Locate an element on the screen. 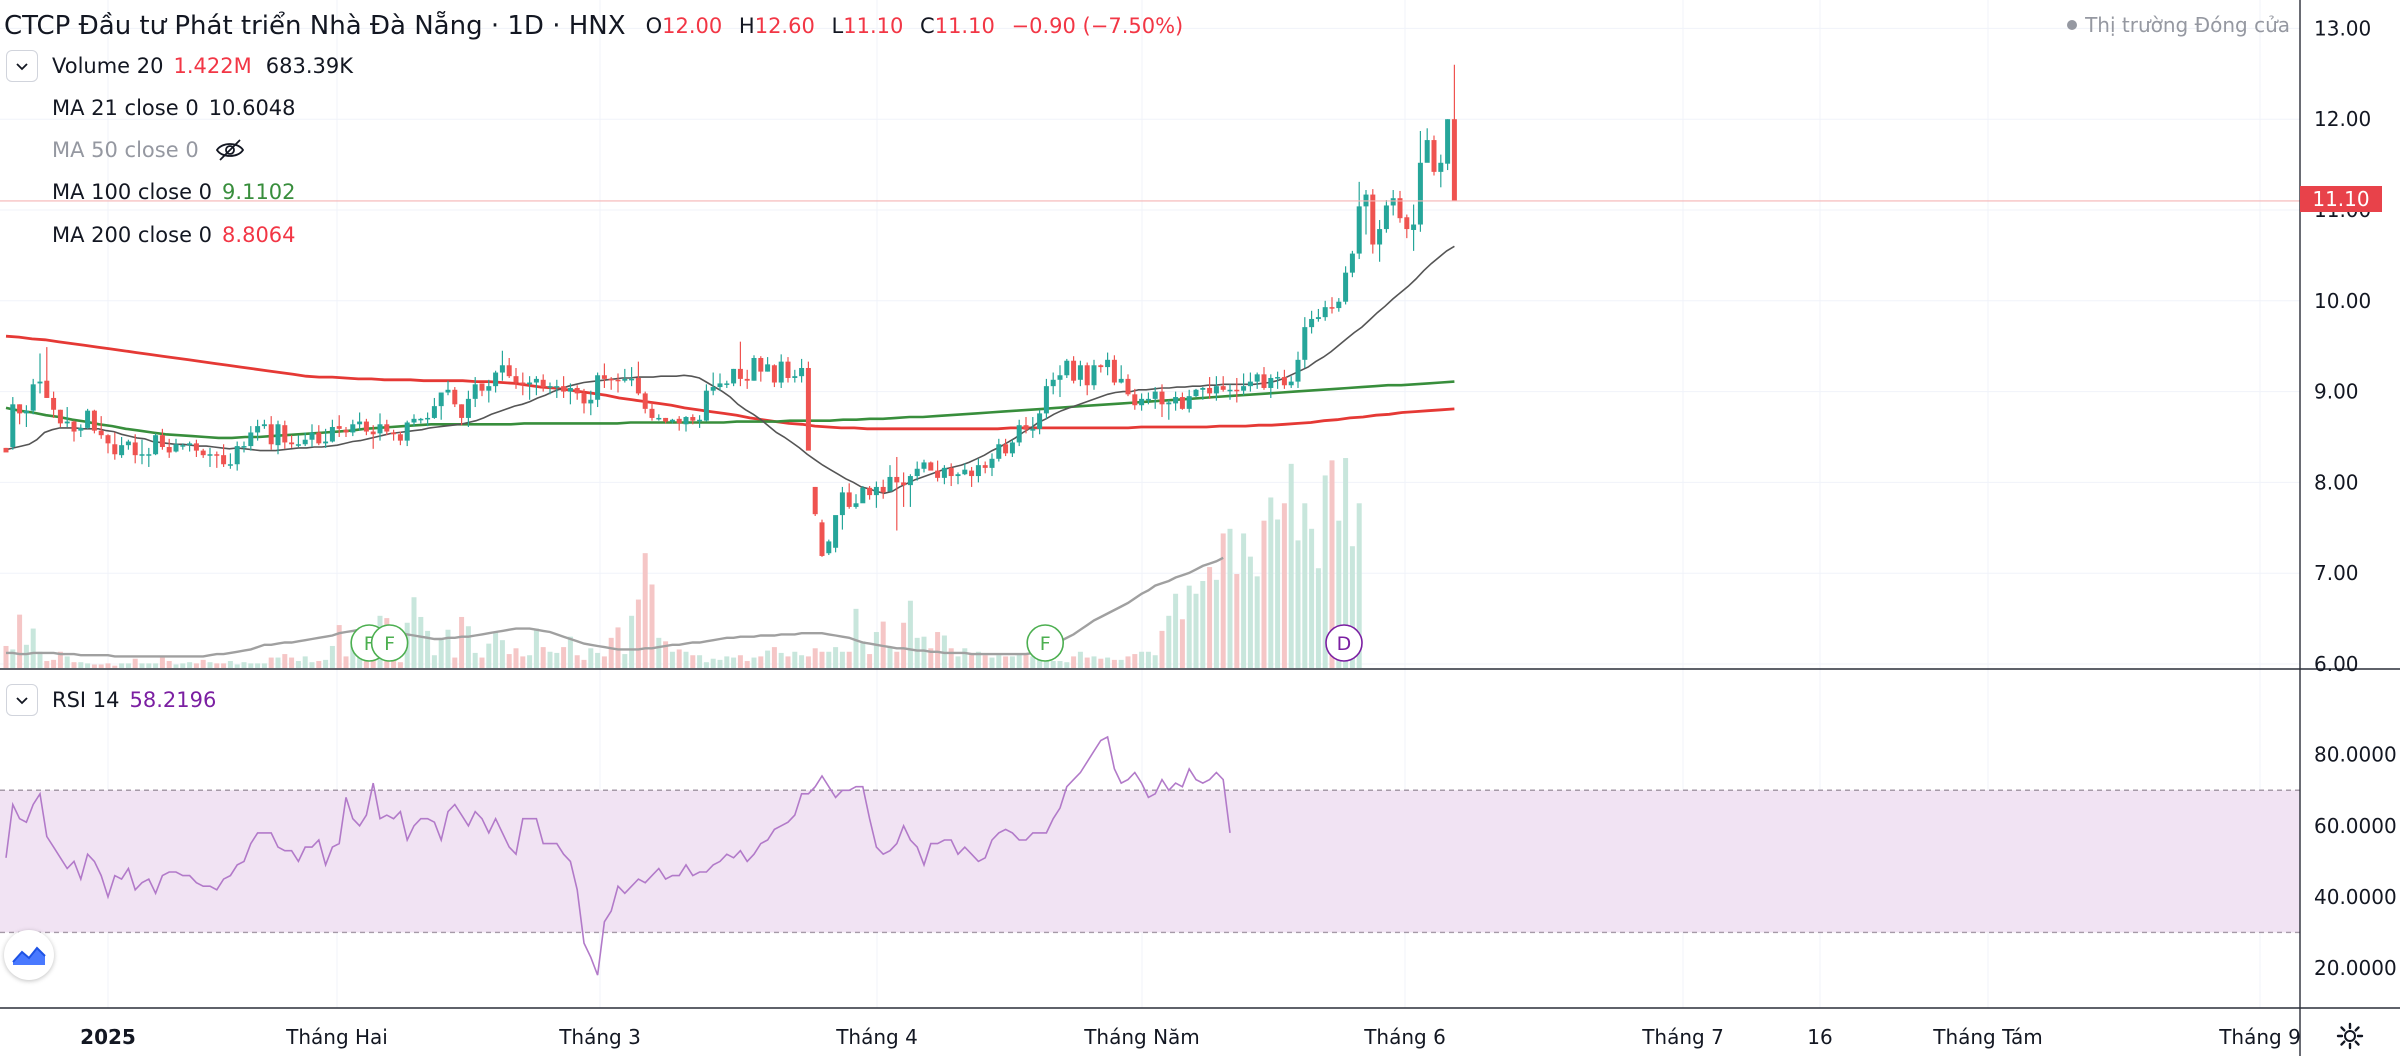 The height and width of the screenshot is (1056, 2400). market-status: Thị trường Đóng cửa is located at coordinates (2178, 25).